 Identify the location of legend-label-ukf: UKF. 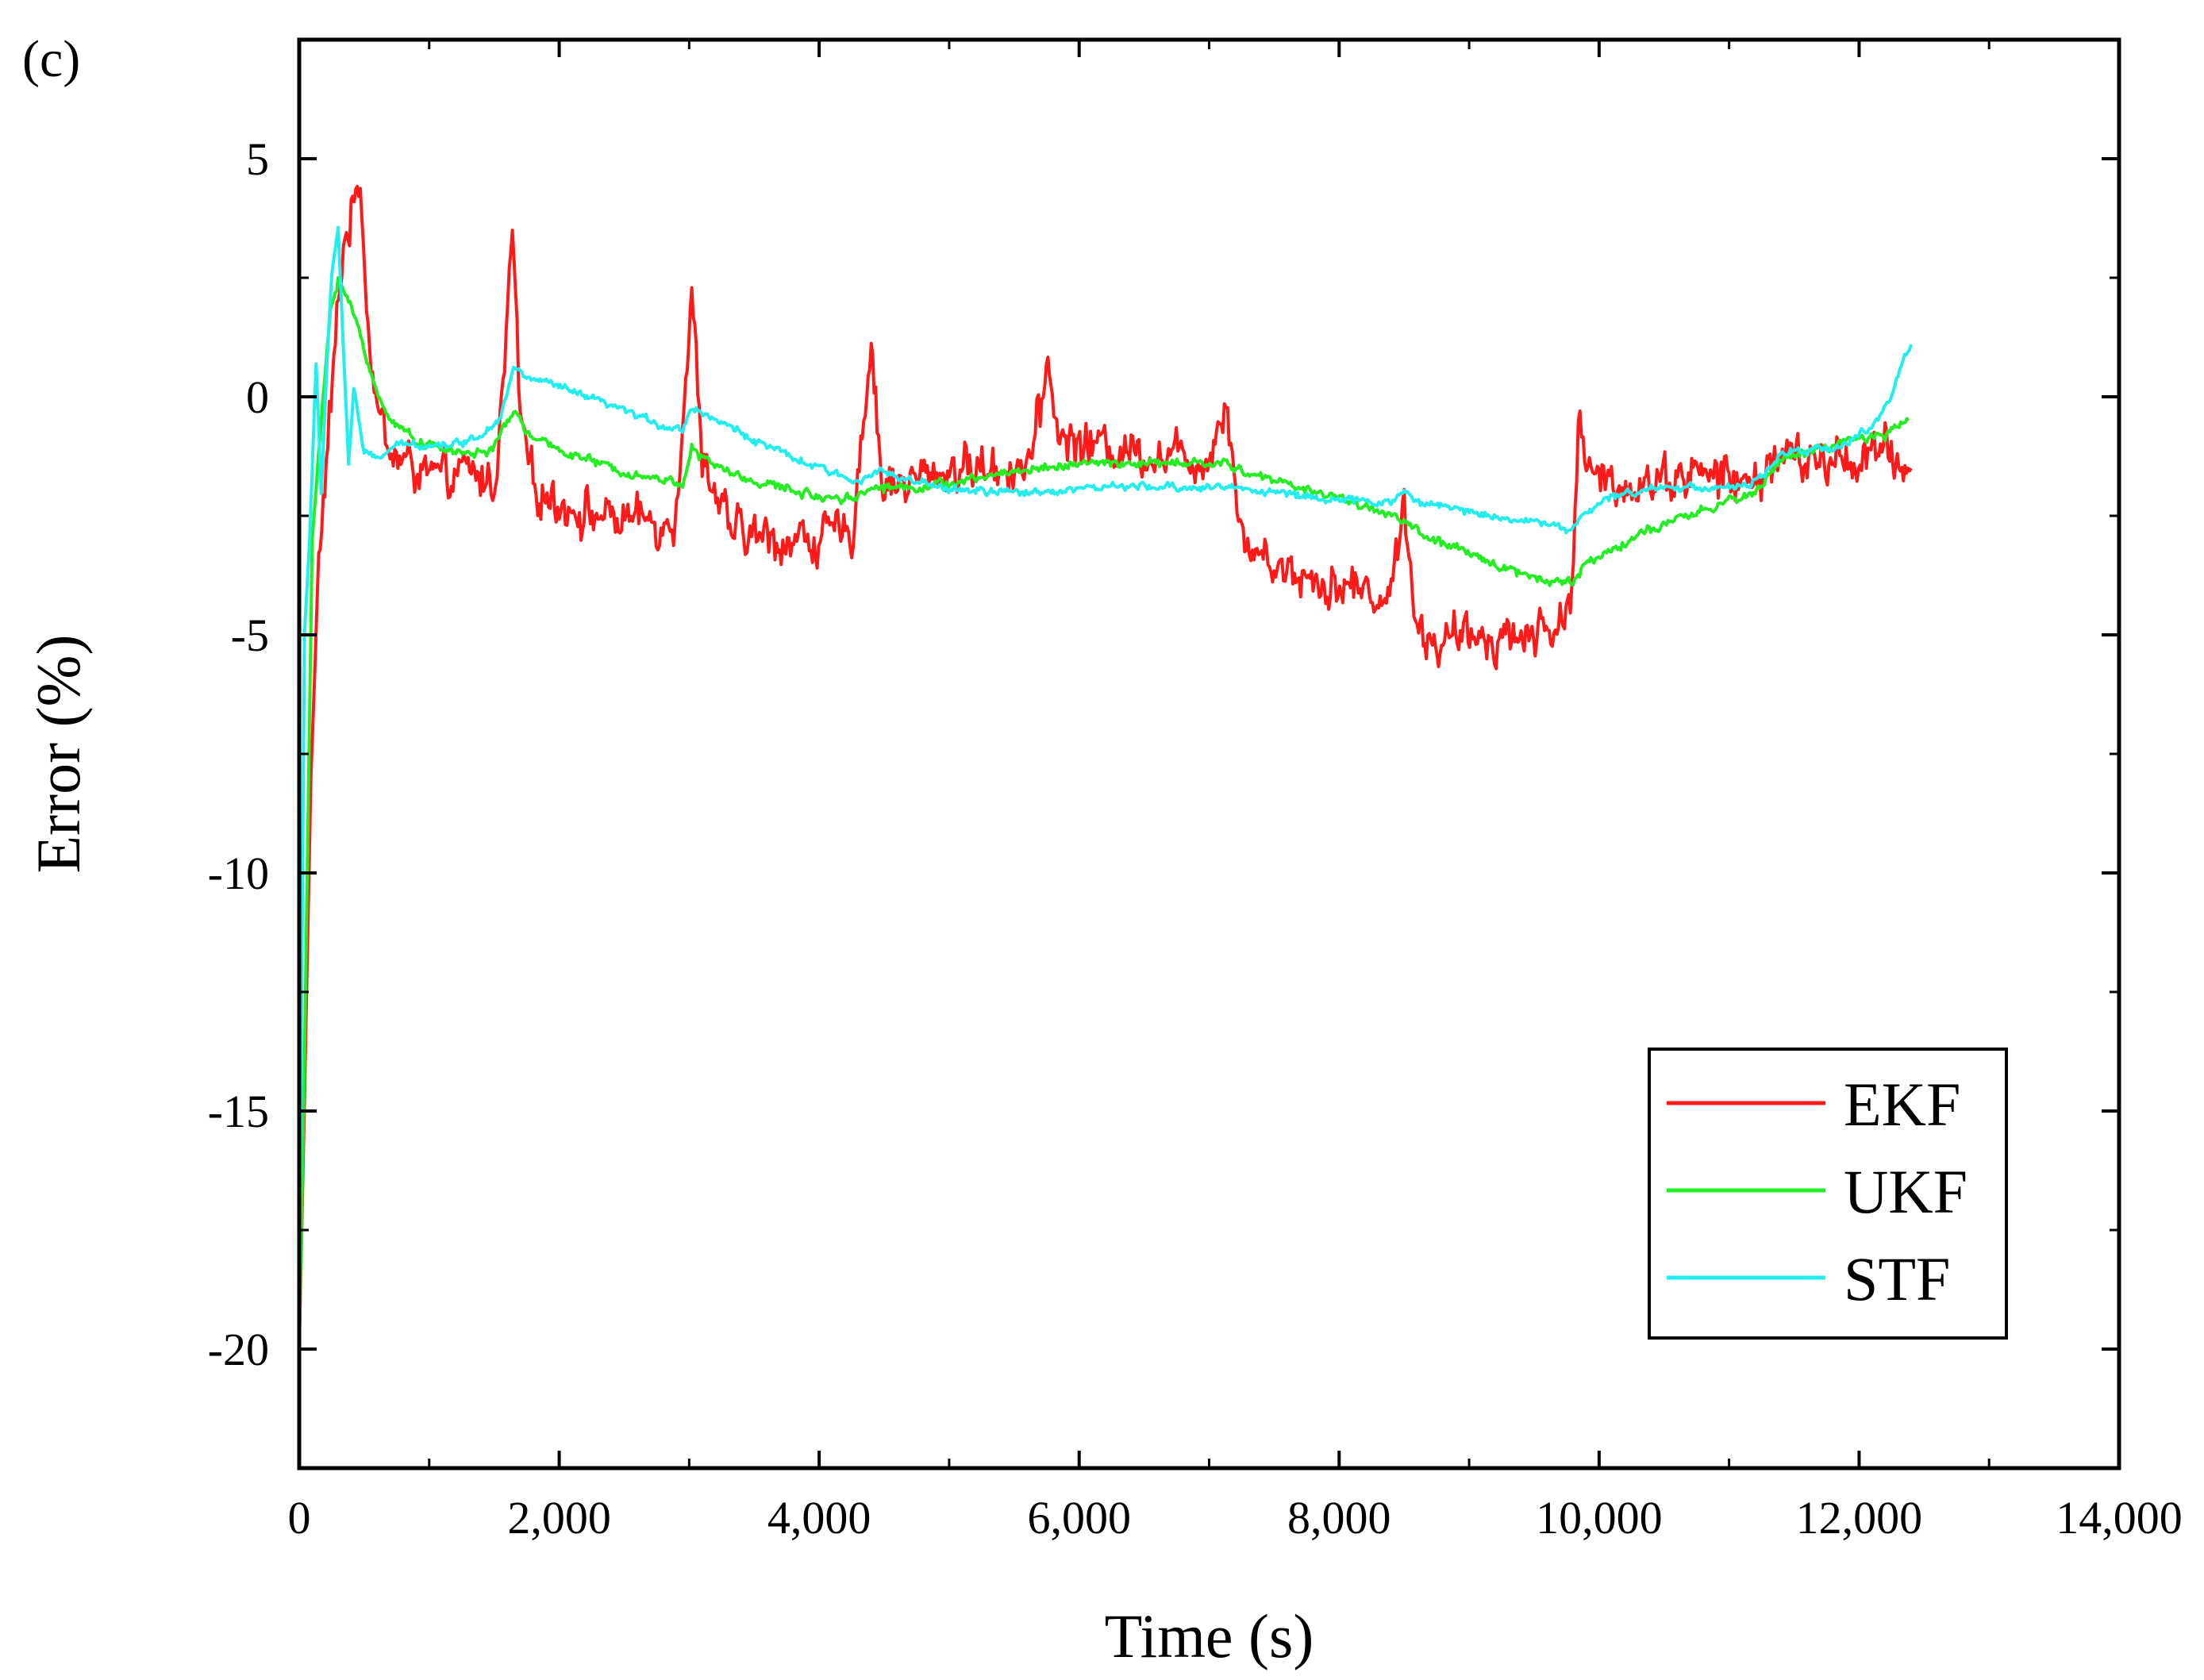
(1906, 1191).